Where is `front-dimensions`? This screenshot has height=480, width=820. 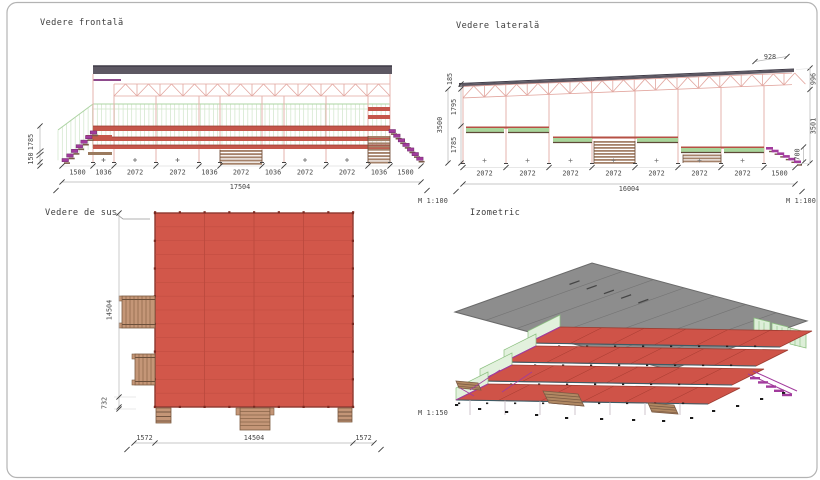
front-dimensions is located at coordinates (233, 158).